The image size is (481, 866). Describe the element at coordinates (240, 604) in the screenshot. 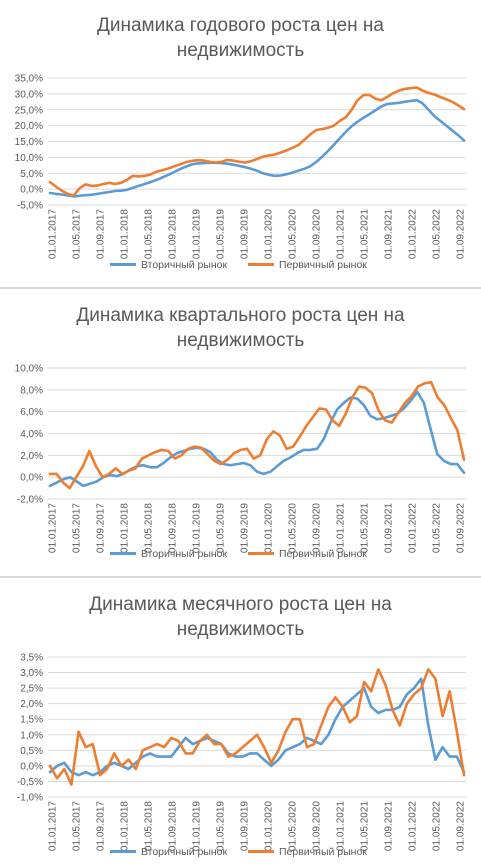

I see `chart-title: Динамика месячного роста цен на` at that location.